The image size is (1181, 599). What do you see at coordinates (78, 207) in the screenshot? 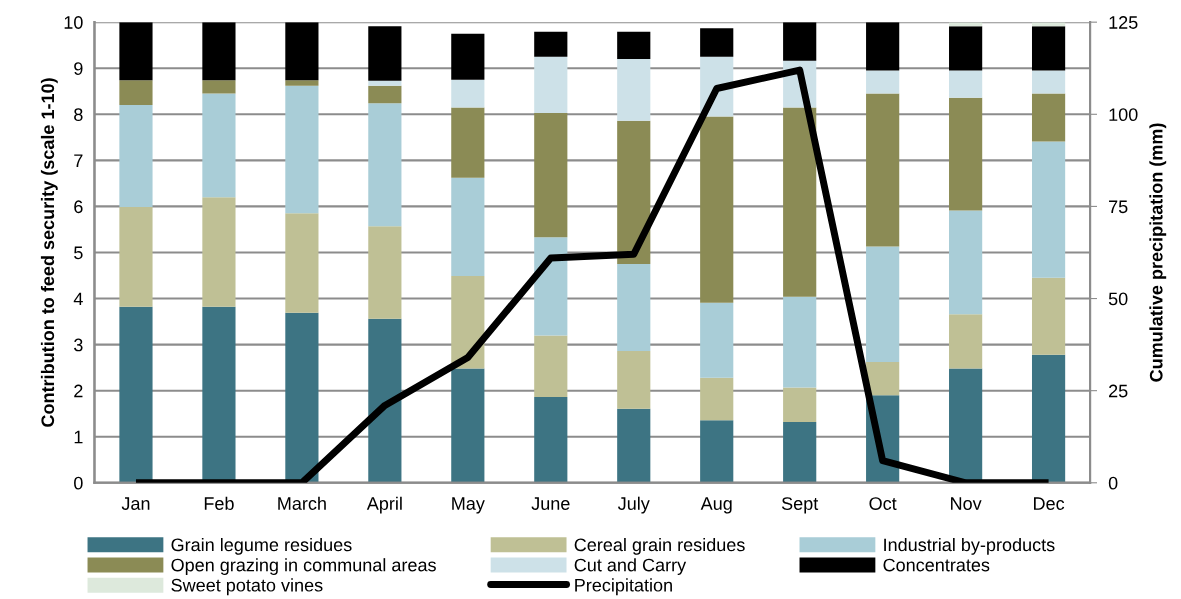
I see `y-tick-label: 6` at bounding box center [78, 207].